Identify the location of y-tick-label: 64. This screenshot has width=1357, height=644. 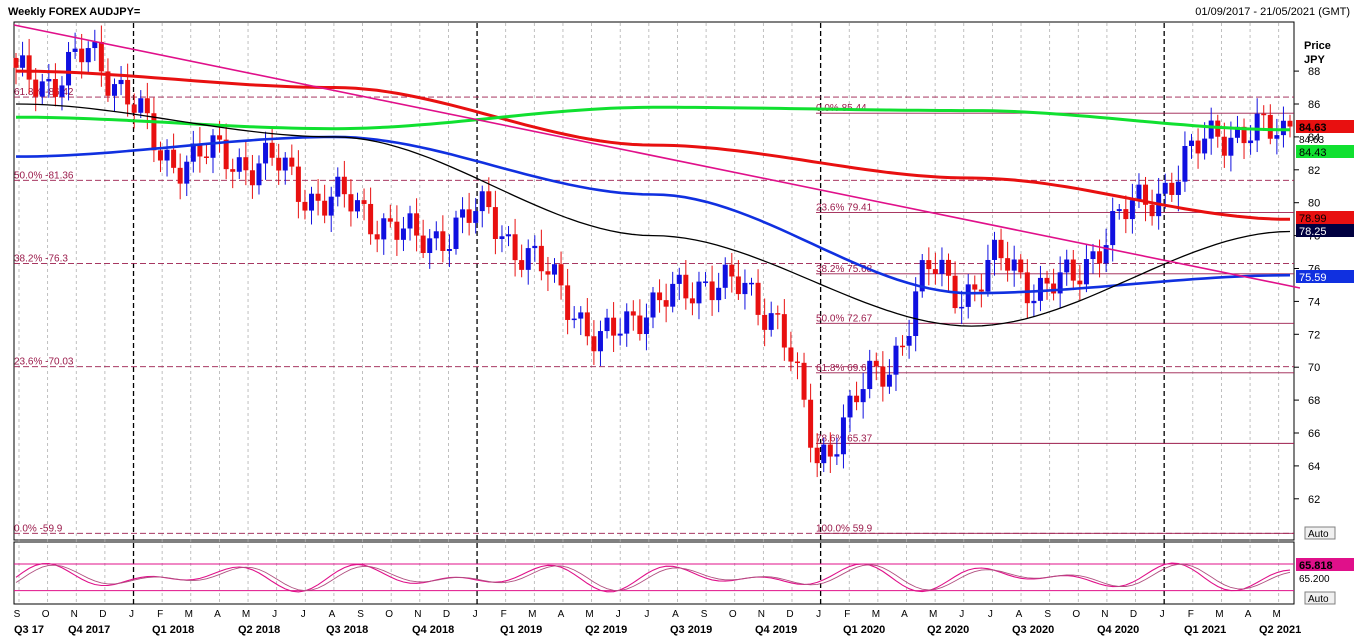
(1314, 467).